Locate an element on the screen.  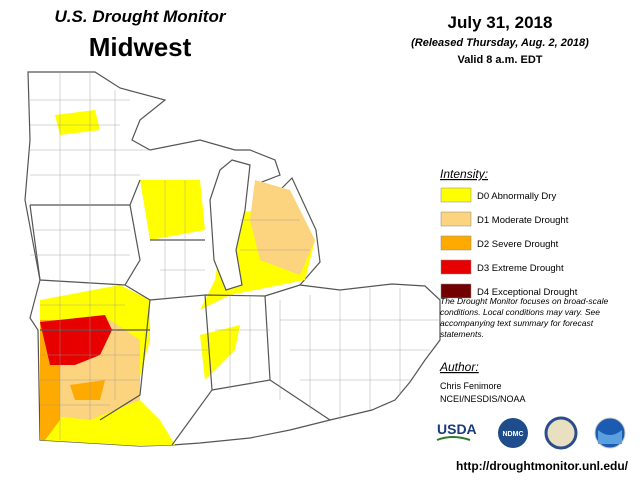
logo-noaa-wave is located at coordinates (610, 437).